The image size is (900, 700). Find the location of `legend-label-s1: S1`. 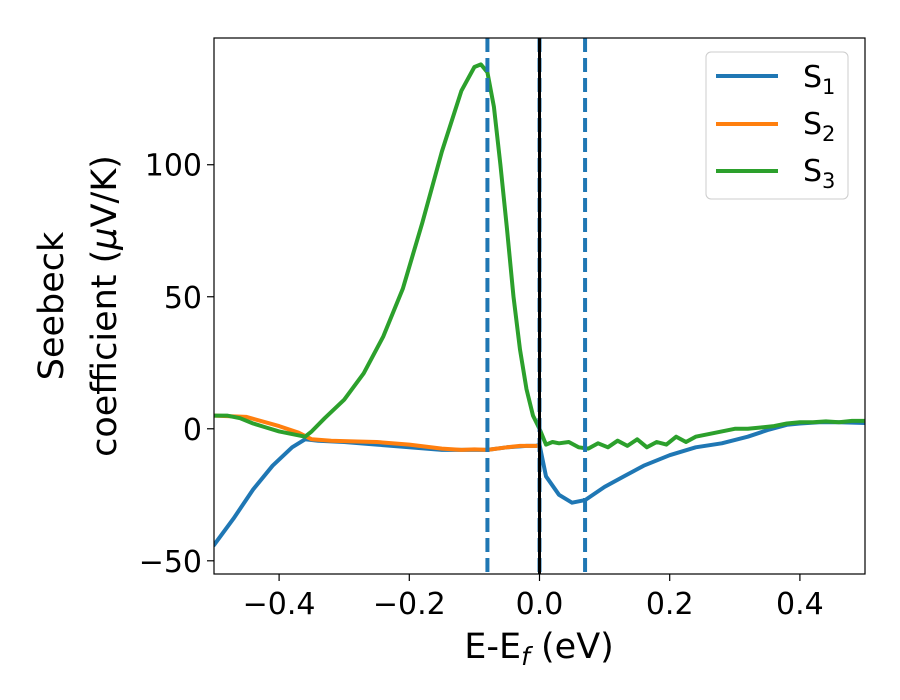

legend-label-s1: S1 is located at coordinates (819, 79).